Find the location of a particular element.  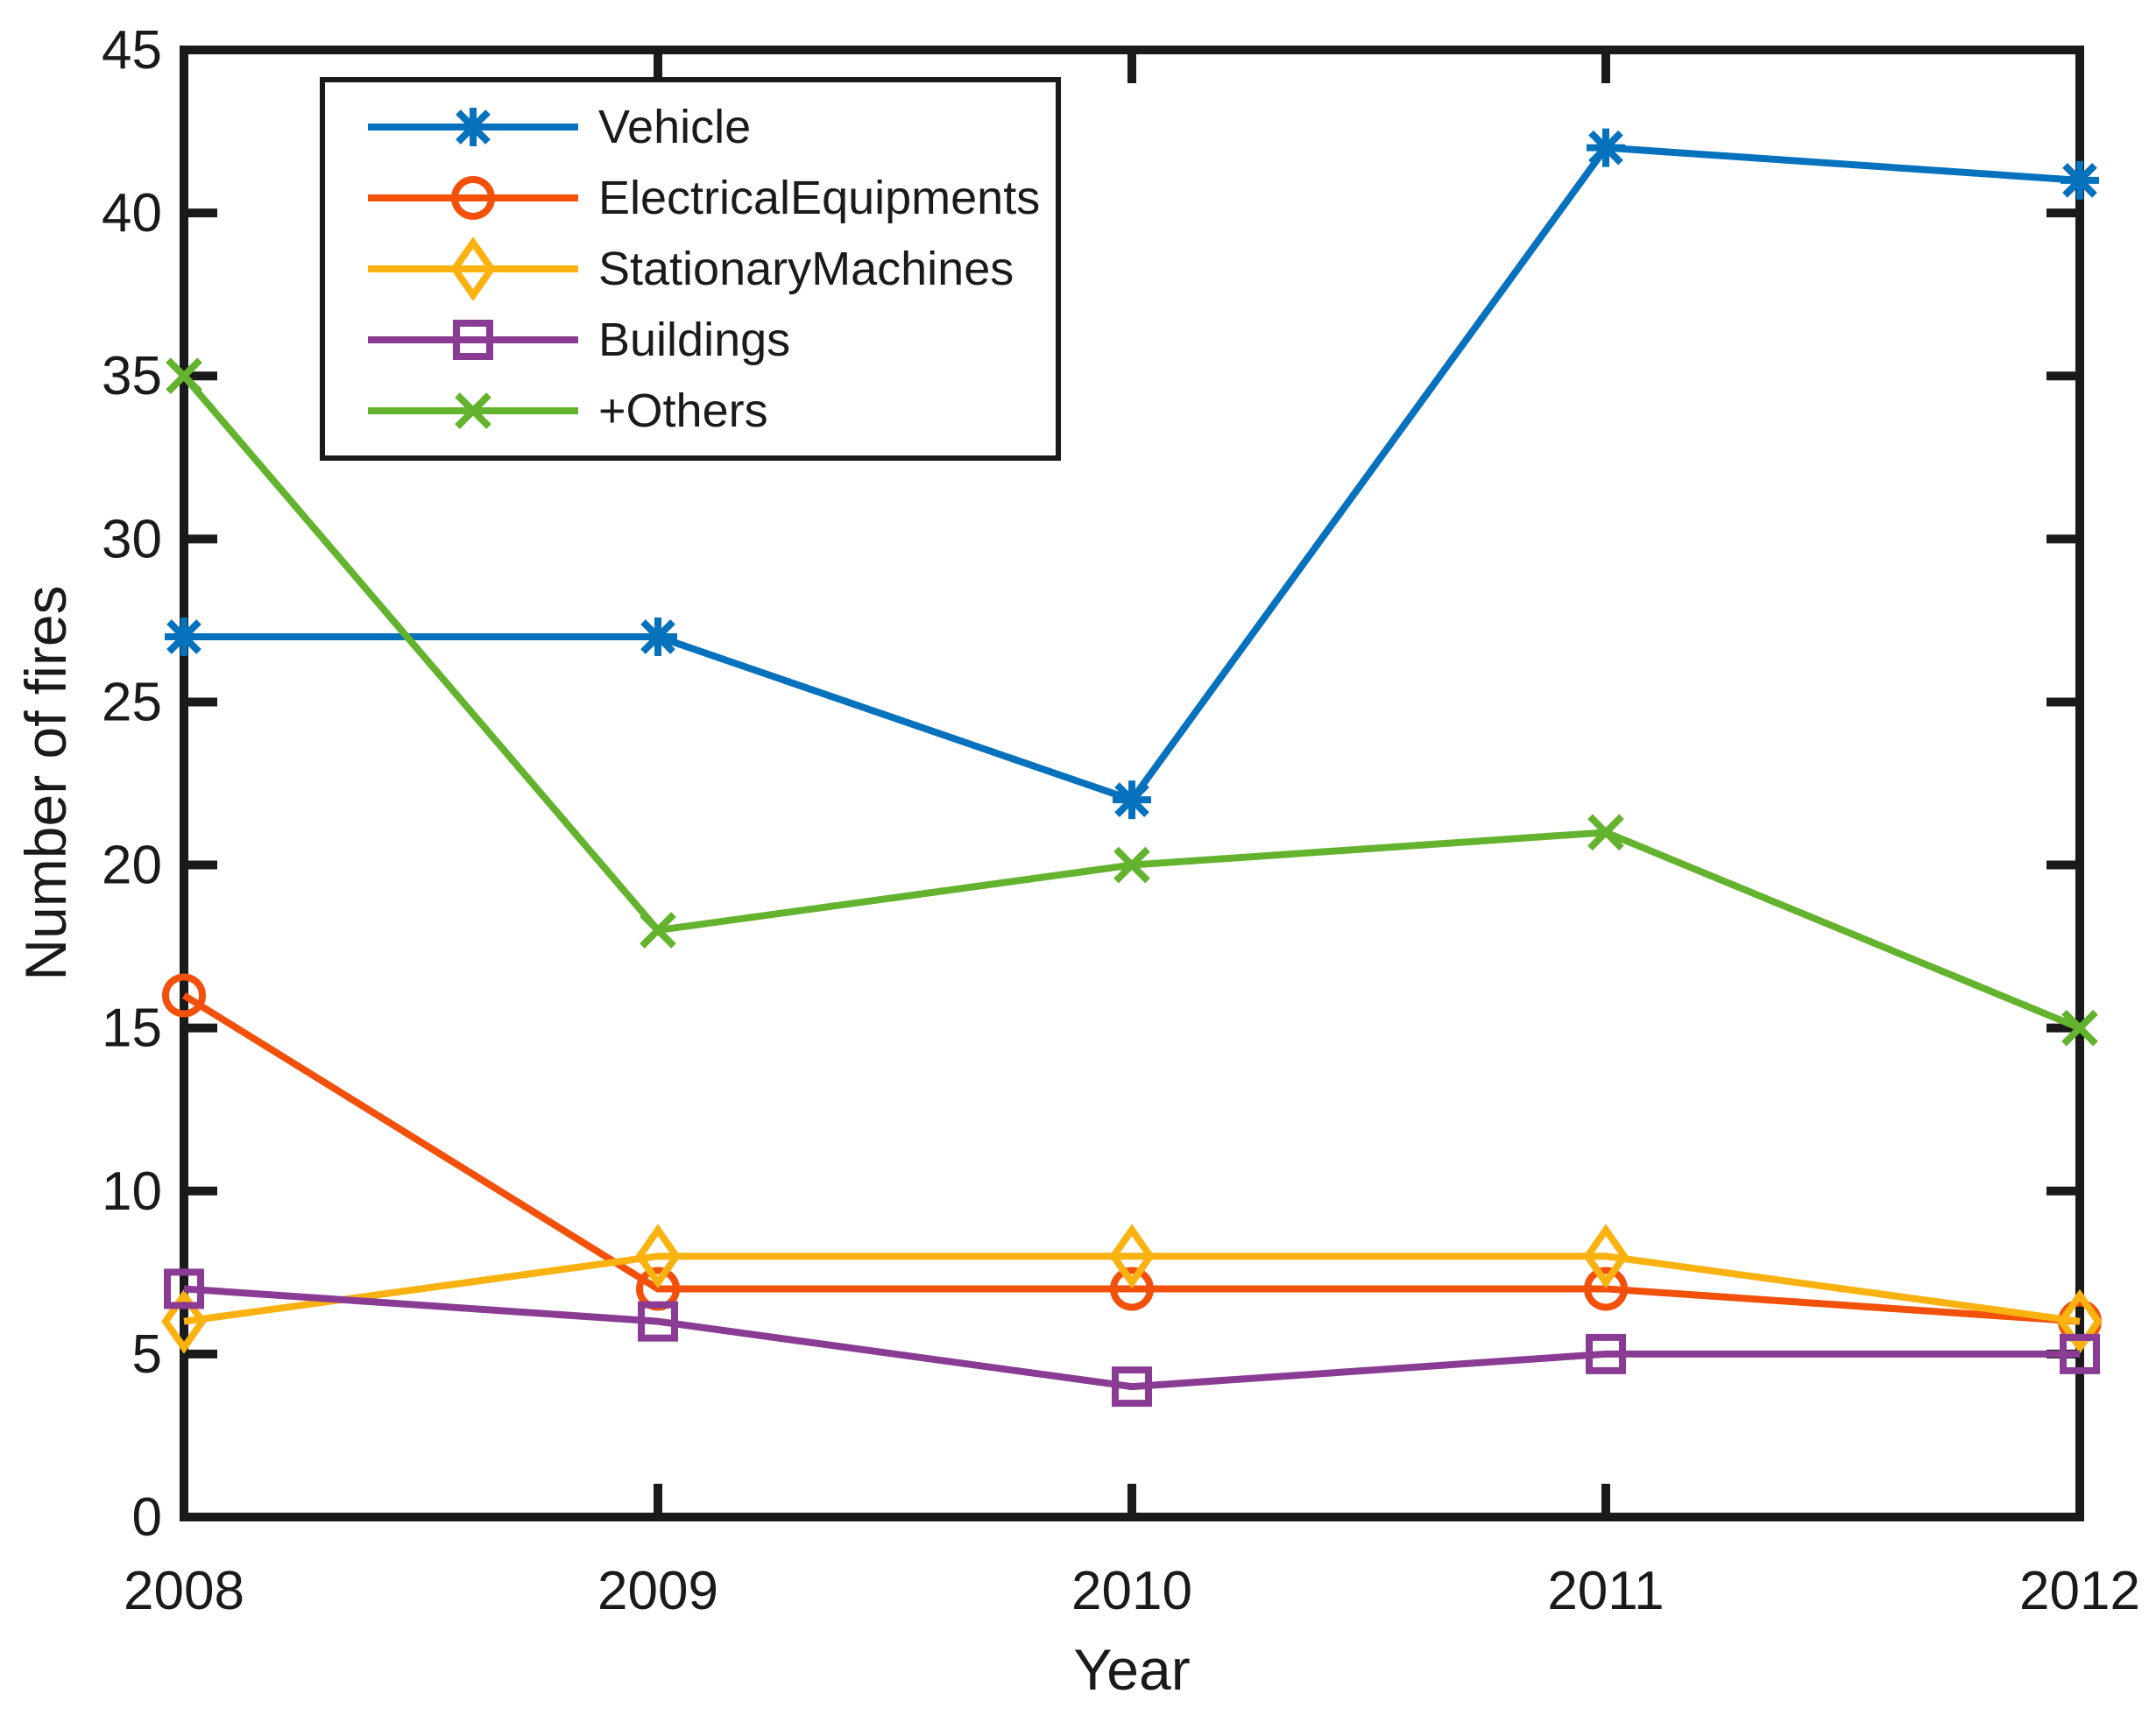

legend-item-+others: +Others is located at coordinates (705, 410).